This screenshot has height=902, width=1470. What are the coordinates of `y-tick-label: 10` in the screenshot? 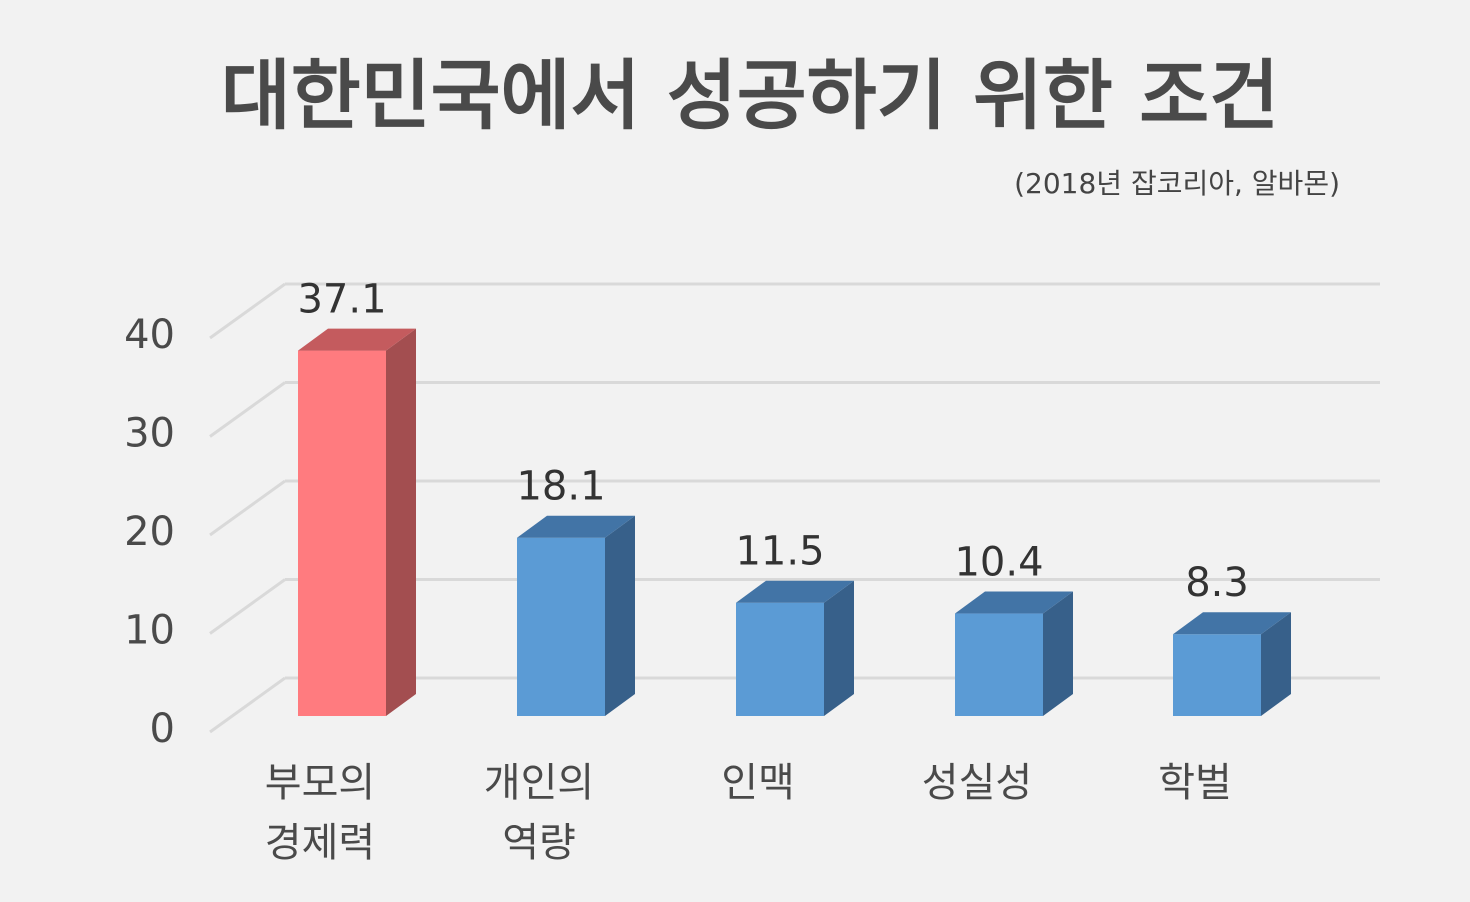 It's located at (149, 631).